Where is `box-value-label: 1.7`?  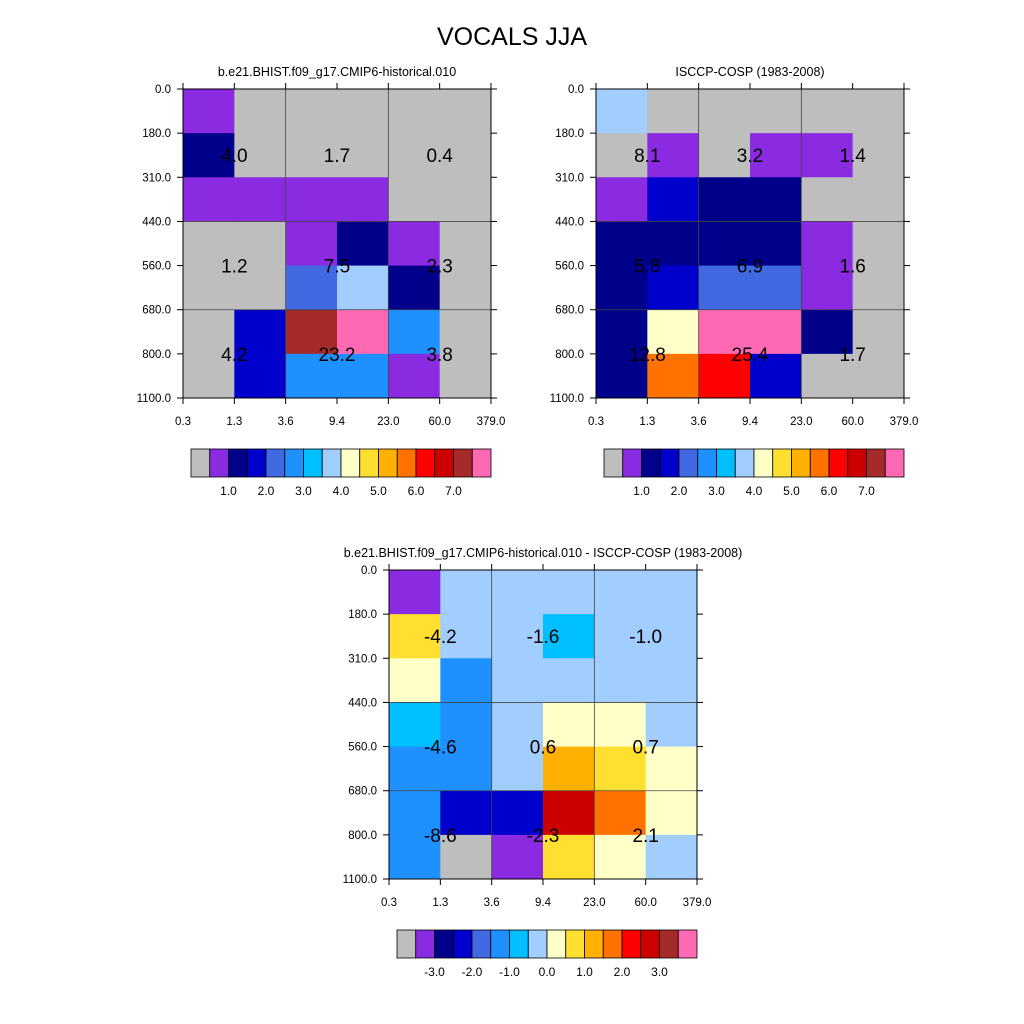
box-value-label: 1.7 is located at coordinates (337, 156).